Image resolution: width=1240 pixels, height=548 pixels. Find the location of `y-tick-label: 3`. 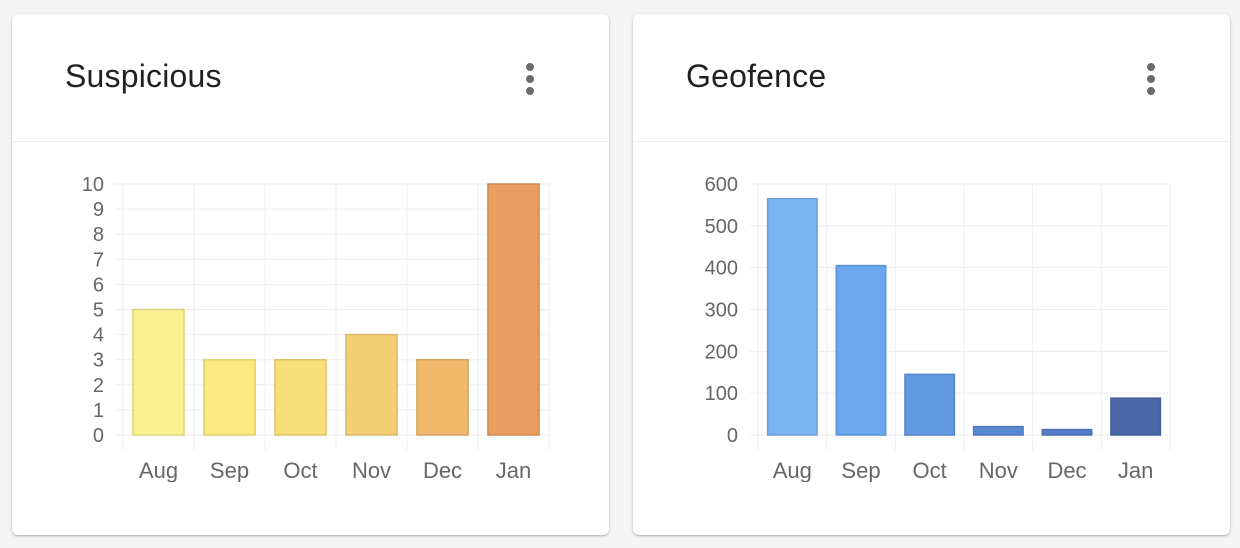

y-tick-label: 3 is located at coordinates (98, 361).